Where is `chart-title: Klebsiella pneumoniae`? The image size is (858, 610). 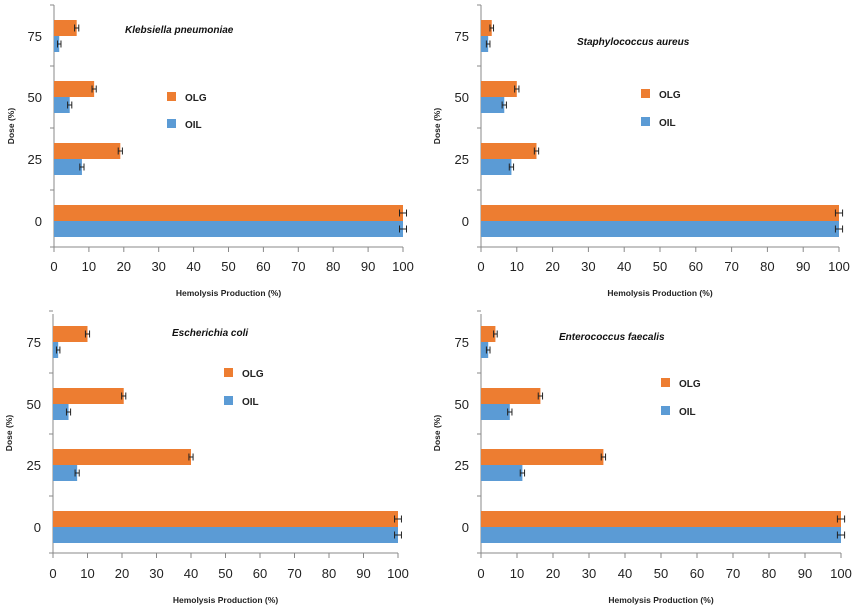
chart-title: Klebsiella pneumoniae is located at coordinates (179, 30).